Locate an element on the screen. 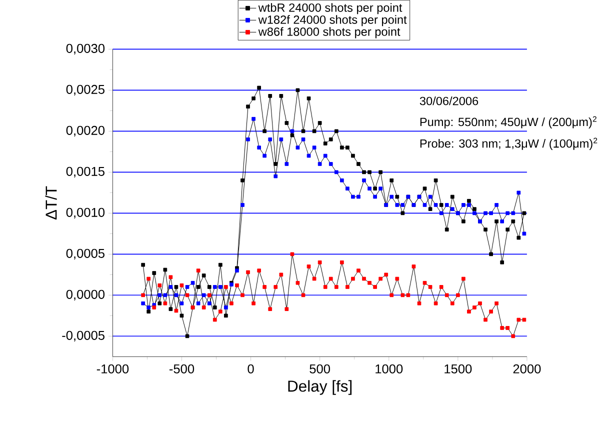 The image size is (598, 421). legend-label: w86f 18000 shots per point is located at coordinates (329, 32).